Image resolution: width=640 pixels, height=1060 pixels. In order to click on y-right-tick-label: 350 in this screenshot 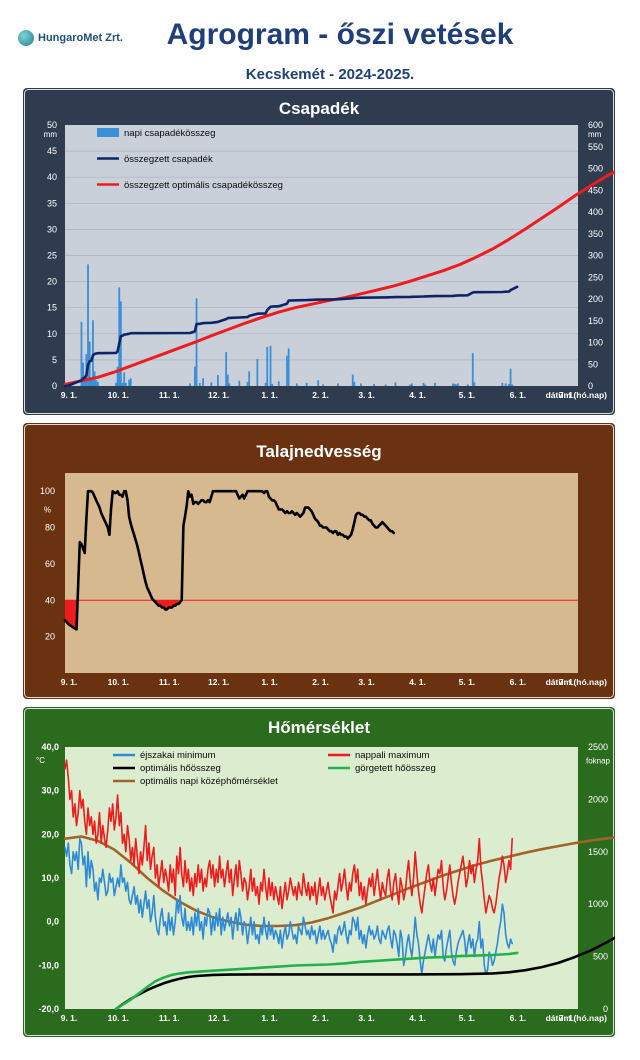, I will do `click(595, 234)`.